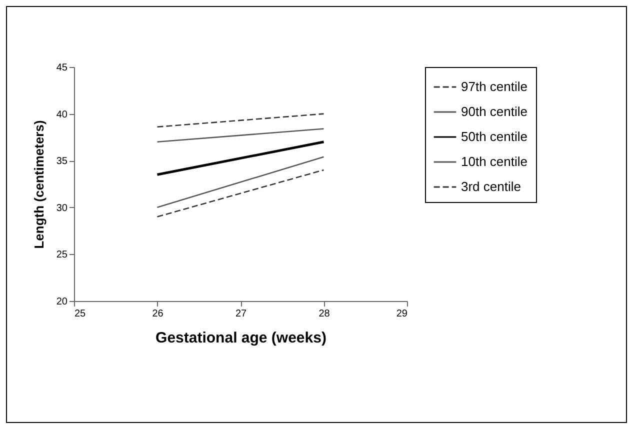 The image size is (635, 431). What do you see at coordinates (158, 314) in the screenshot?
I see `x-tick-label: 26` at bounding box center [158, 314].